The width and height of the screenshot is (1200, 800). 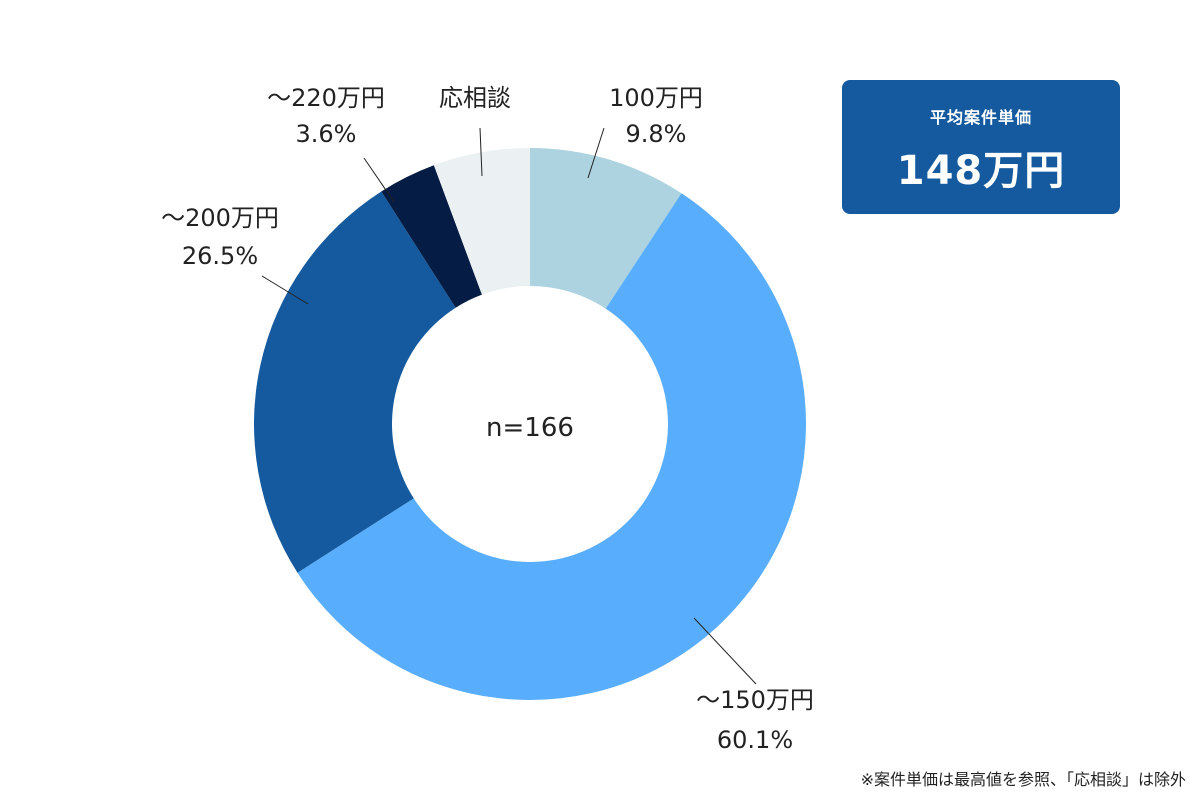 I want to click on slice-percent-4: 3.6%, so click(x=326, y=134).